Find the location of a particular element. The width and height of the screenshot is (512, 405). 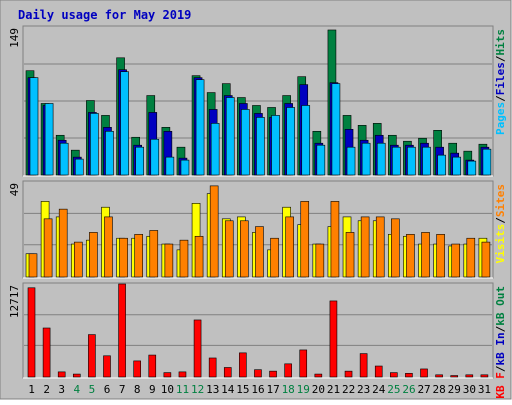

day-label: 15 is located at coordinates (242, 389).